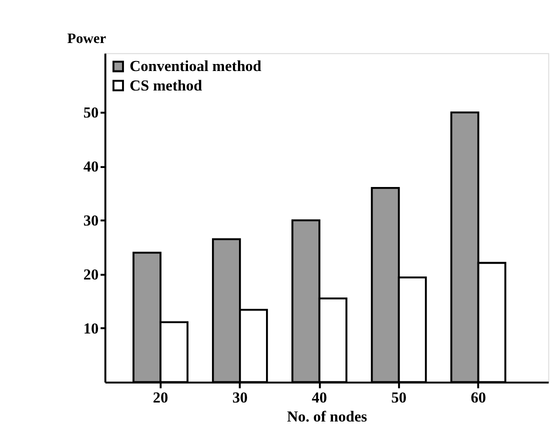 The image size is (553, 443). Describe the element at coordinates (91, 275) in the screenshot. I see `y-tick-label: 20` at that location.